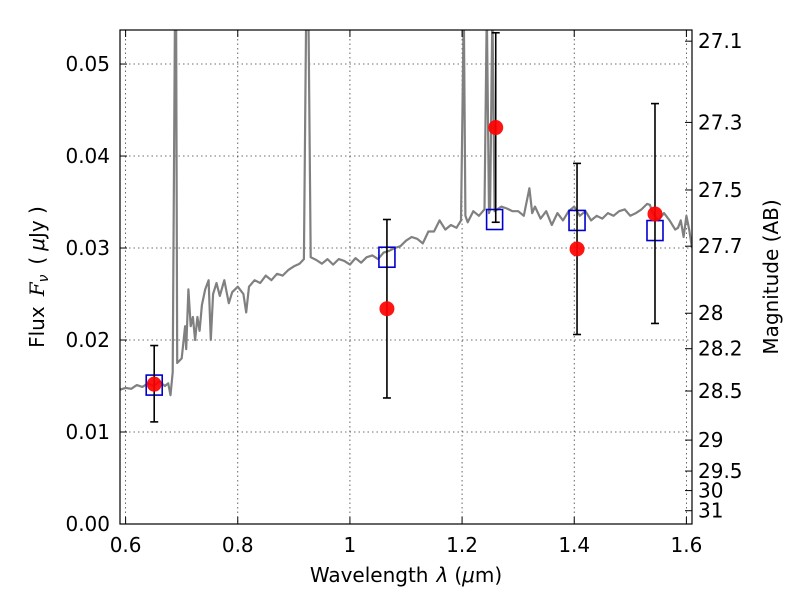 The image size is (800, 600). What do you see at coordinates (720, 41) in the screenshot?
I see `mag-tick-label: 27.1` at bounding box center [720, 41].